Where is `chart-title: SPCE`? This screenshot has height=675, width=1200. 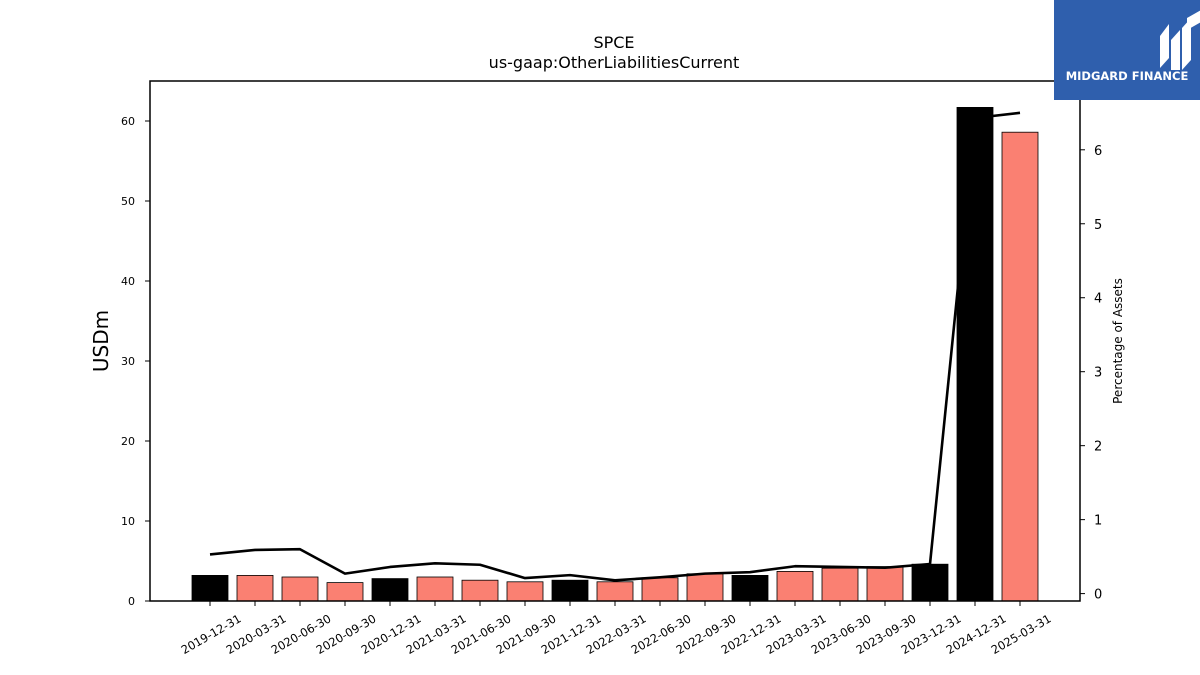 chart-title: SPCE is located at coordinates (613, 42).